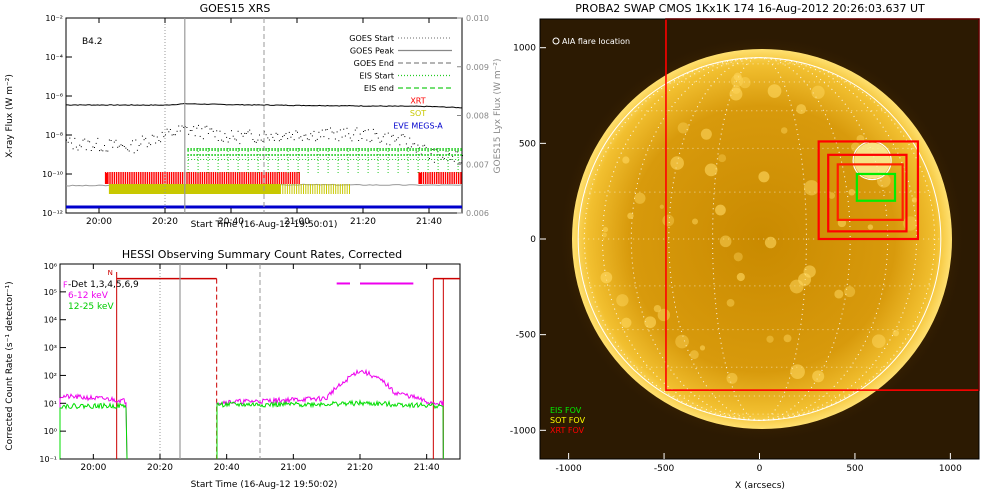 The width and height of the screenshot is (1000, 500). I want to click on y-tick-label: 10⁻⁴, so click(54, 57).